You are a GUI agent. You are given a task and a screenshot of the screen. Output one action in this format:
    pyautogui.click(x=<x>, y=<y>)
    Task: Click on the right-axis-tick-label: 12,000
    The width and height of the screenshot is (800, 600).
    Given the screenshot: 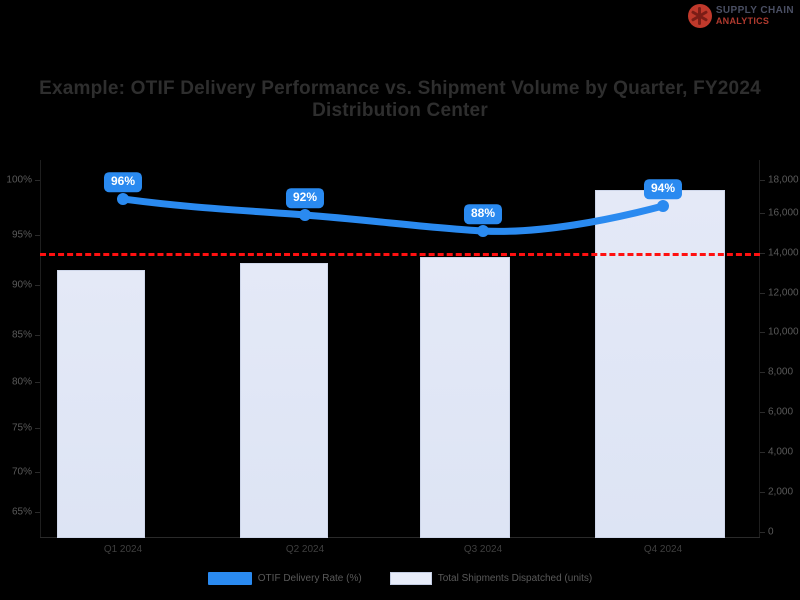 What is the action you would take?
    pyautogui.click(x=783, y=293)
    